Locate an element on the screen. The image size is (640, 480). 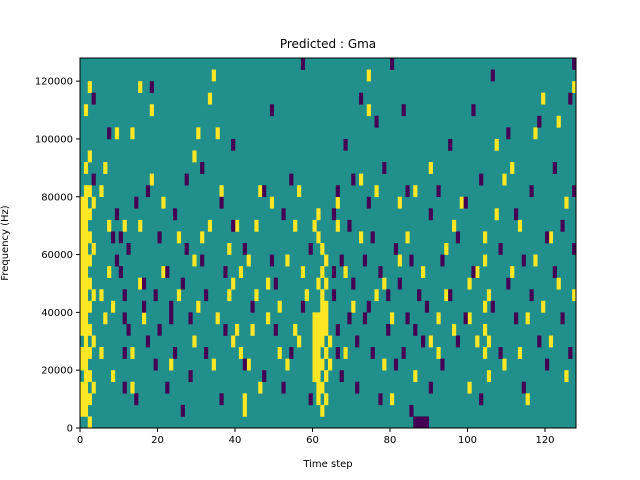
x-tick-label: 20 is located at coordinates (157, 440).